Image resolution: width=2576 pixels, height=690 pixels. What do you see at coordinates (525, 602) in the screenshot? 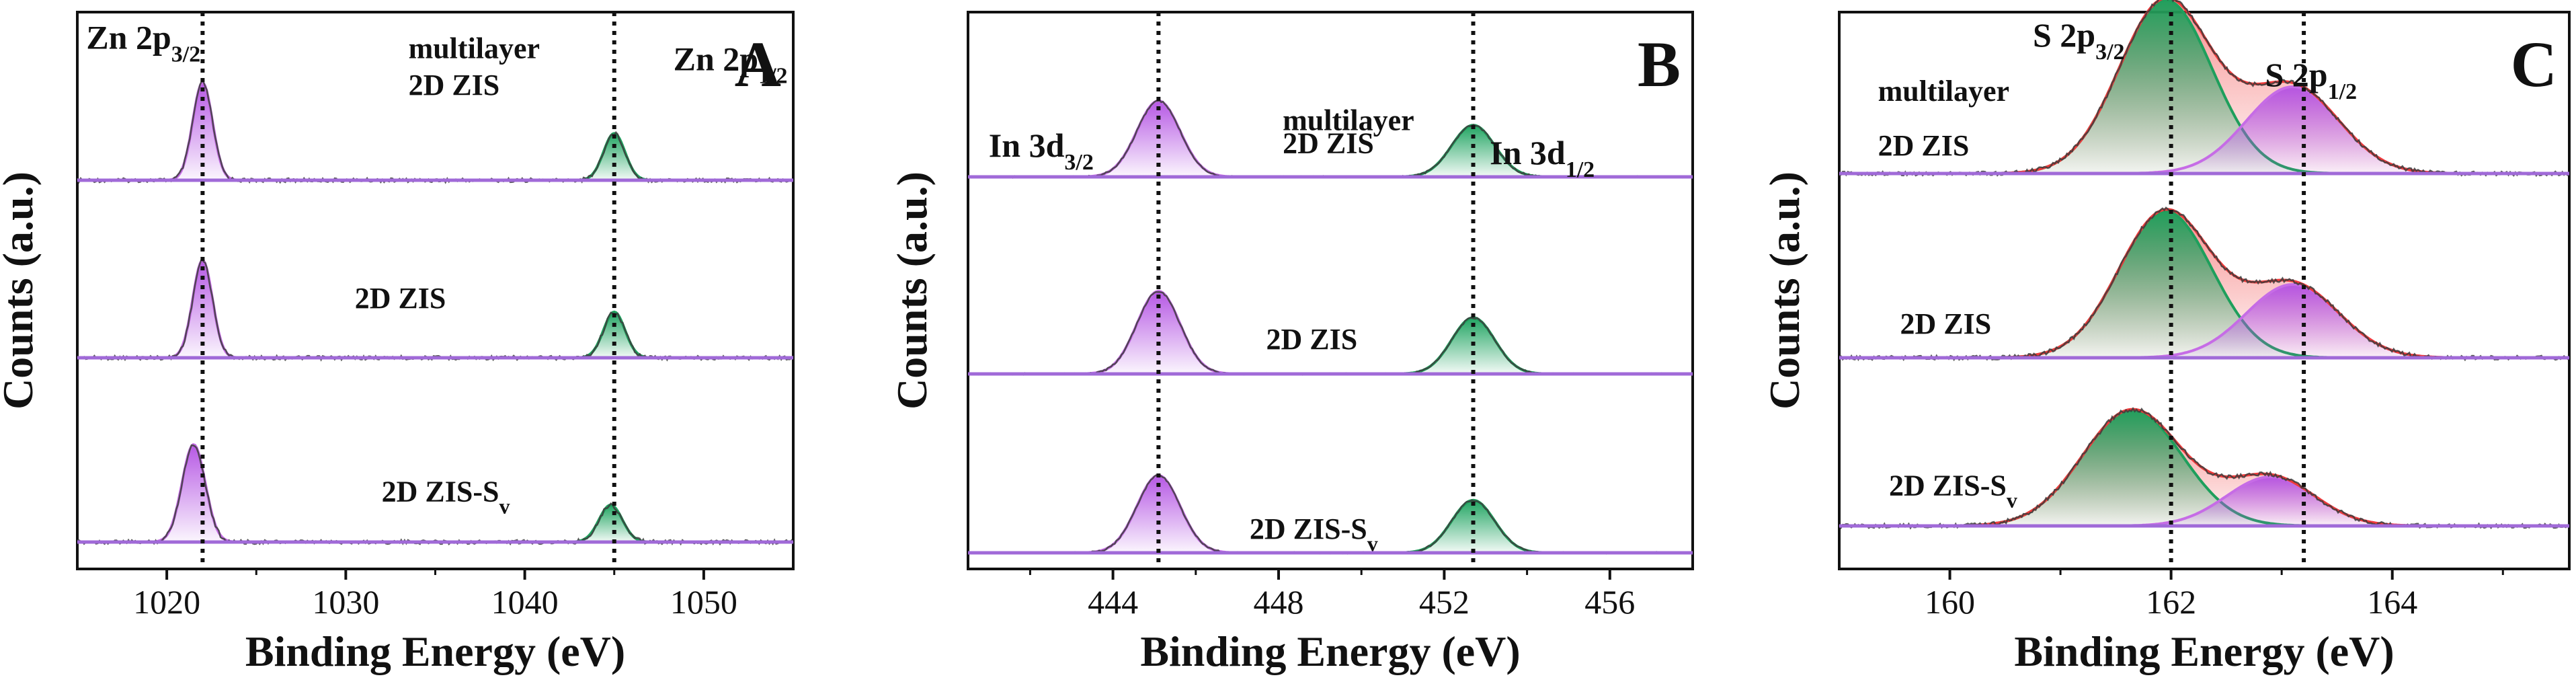
I see `x-tick-label: 1040` at bounding box center [525, 602].